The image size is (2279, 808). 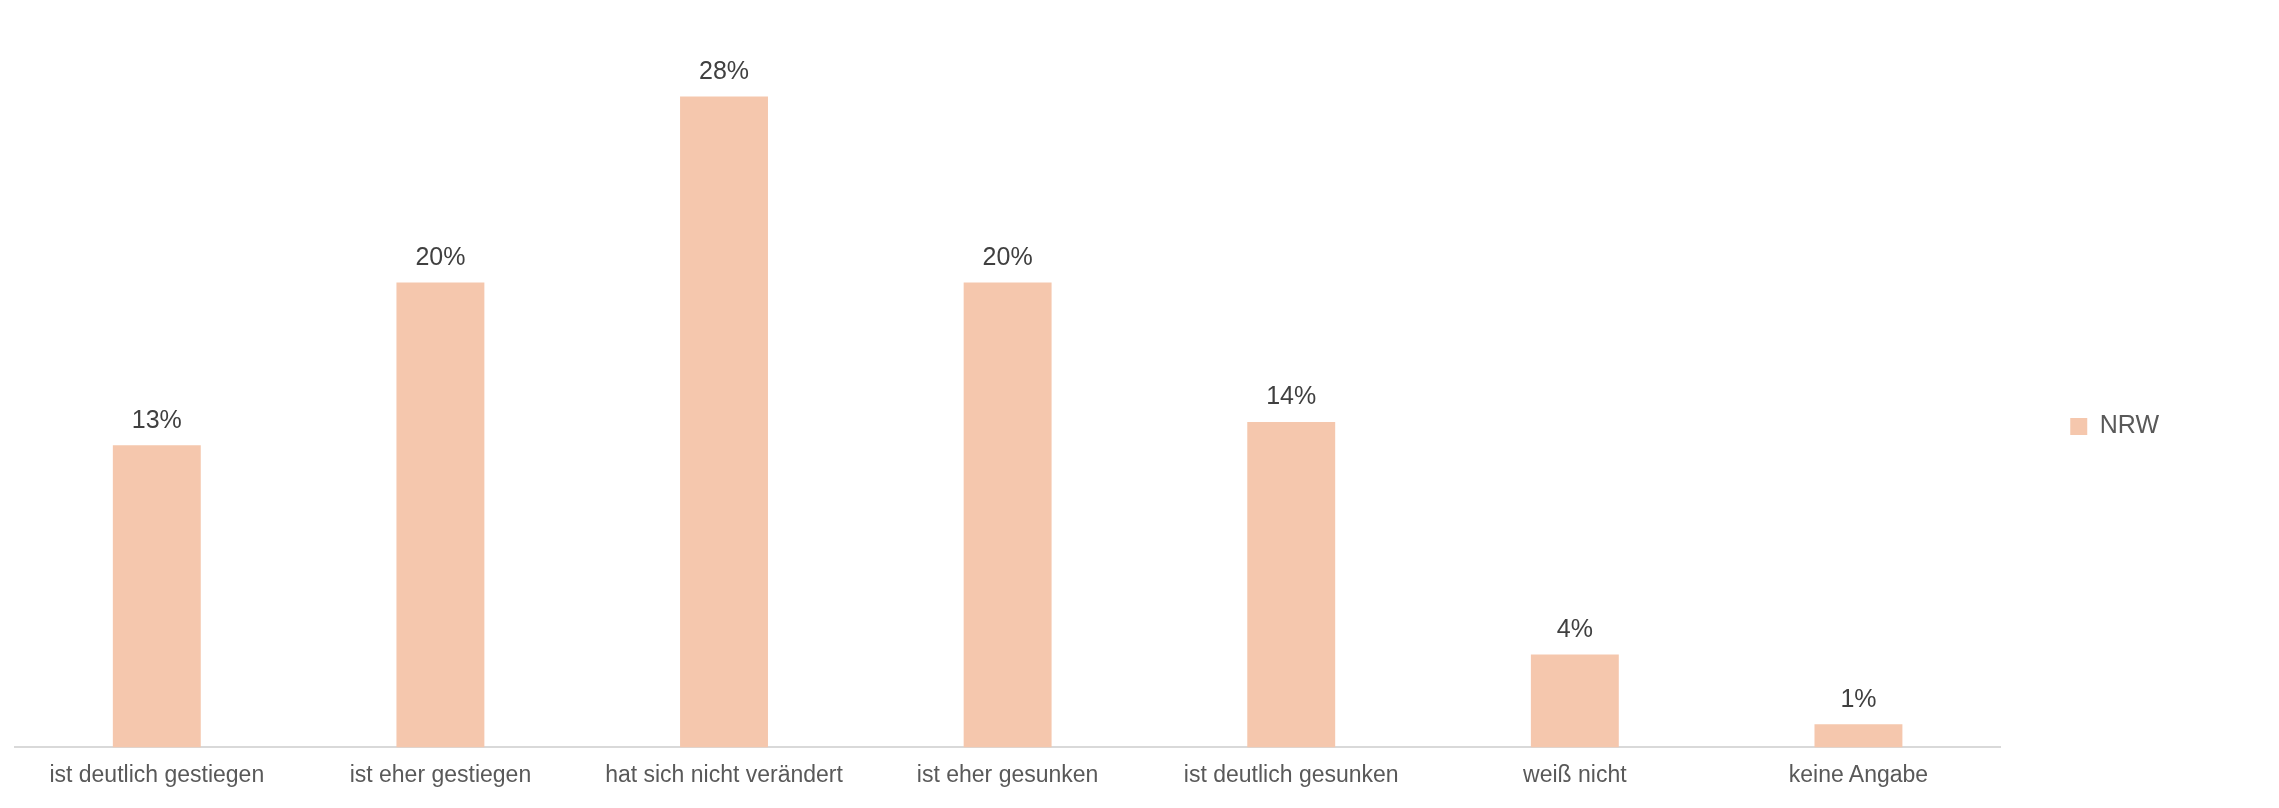 I want to click on data-label: 4%, so click(x=1574, y=627).